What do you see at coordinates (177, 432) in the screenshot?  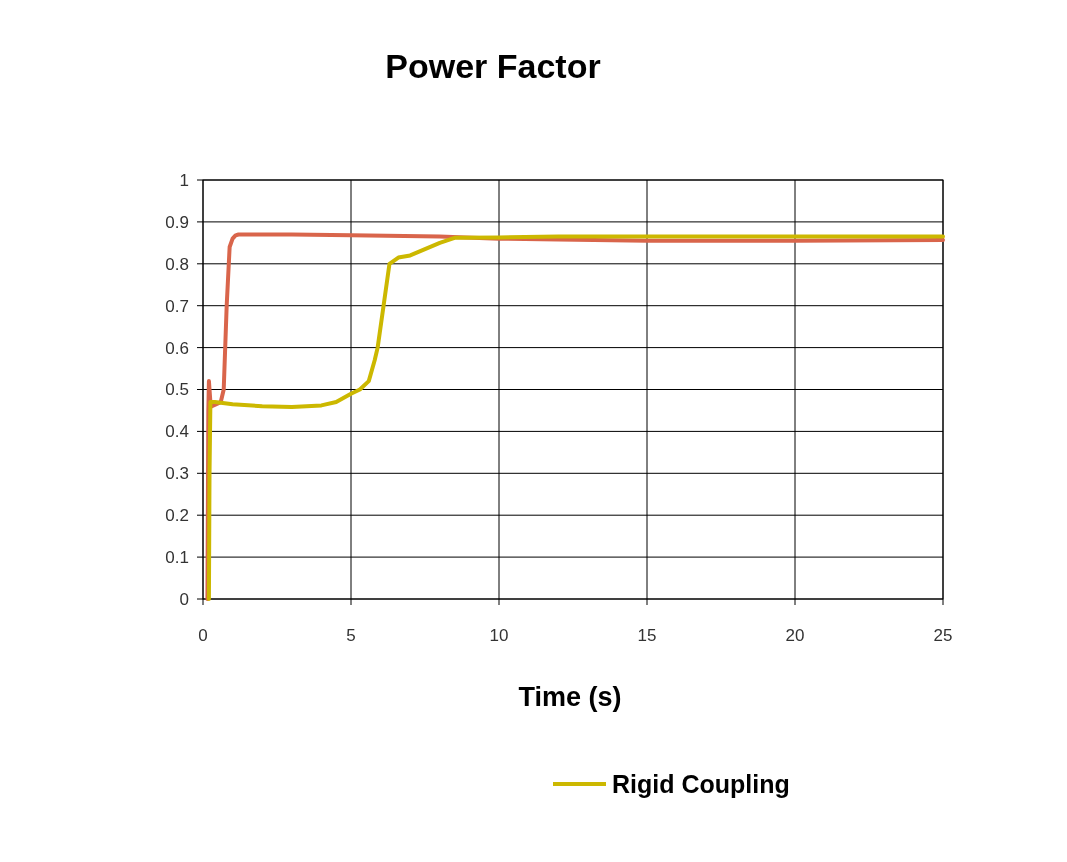 I see `y-tick-label: 0.4` at bounding box center [177, 432].